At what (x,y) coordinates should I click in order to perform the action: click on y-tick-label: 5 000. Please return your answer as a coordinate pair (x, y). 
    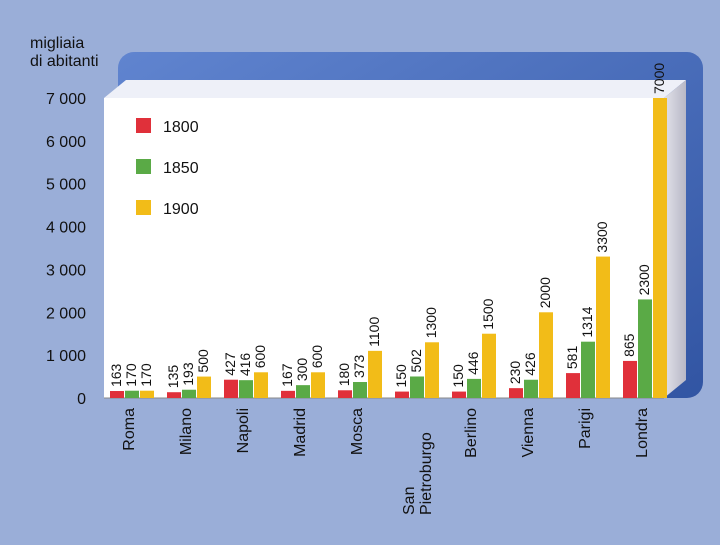
    Looking at the image, I should click on (66, 185).